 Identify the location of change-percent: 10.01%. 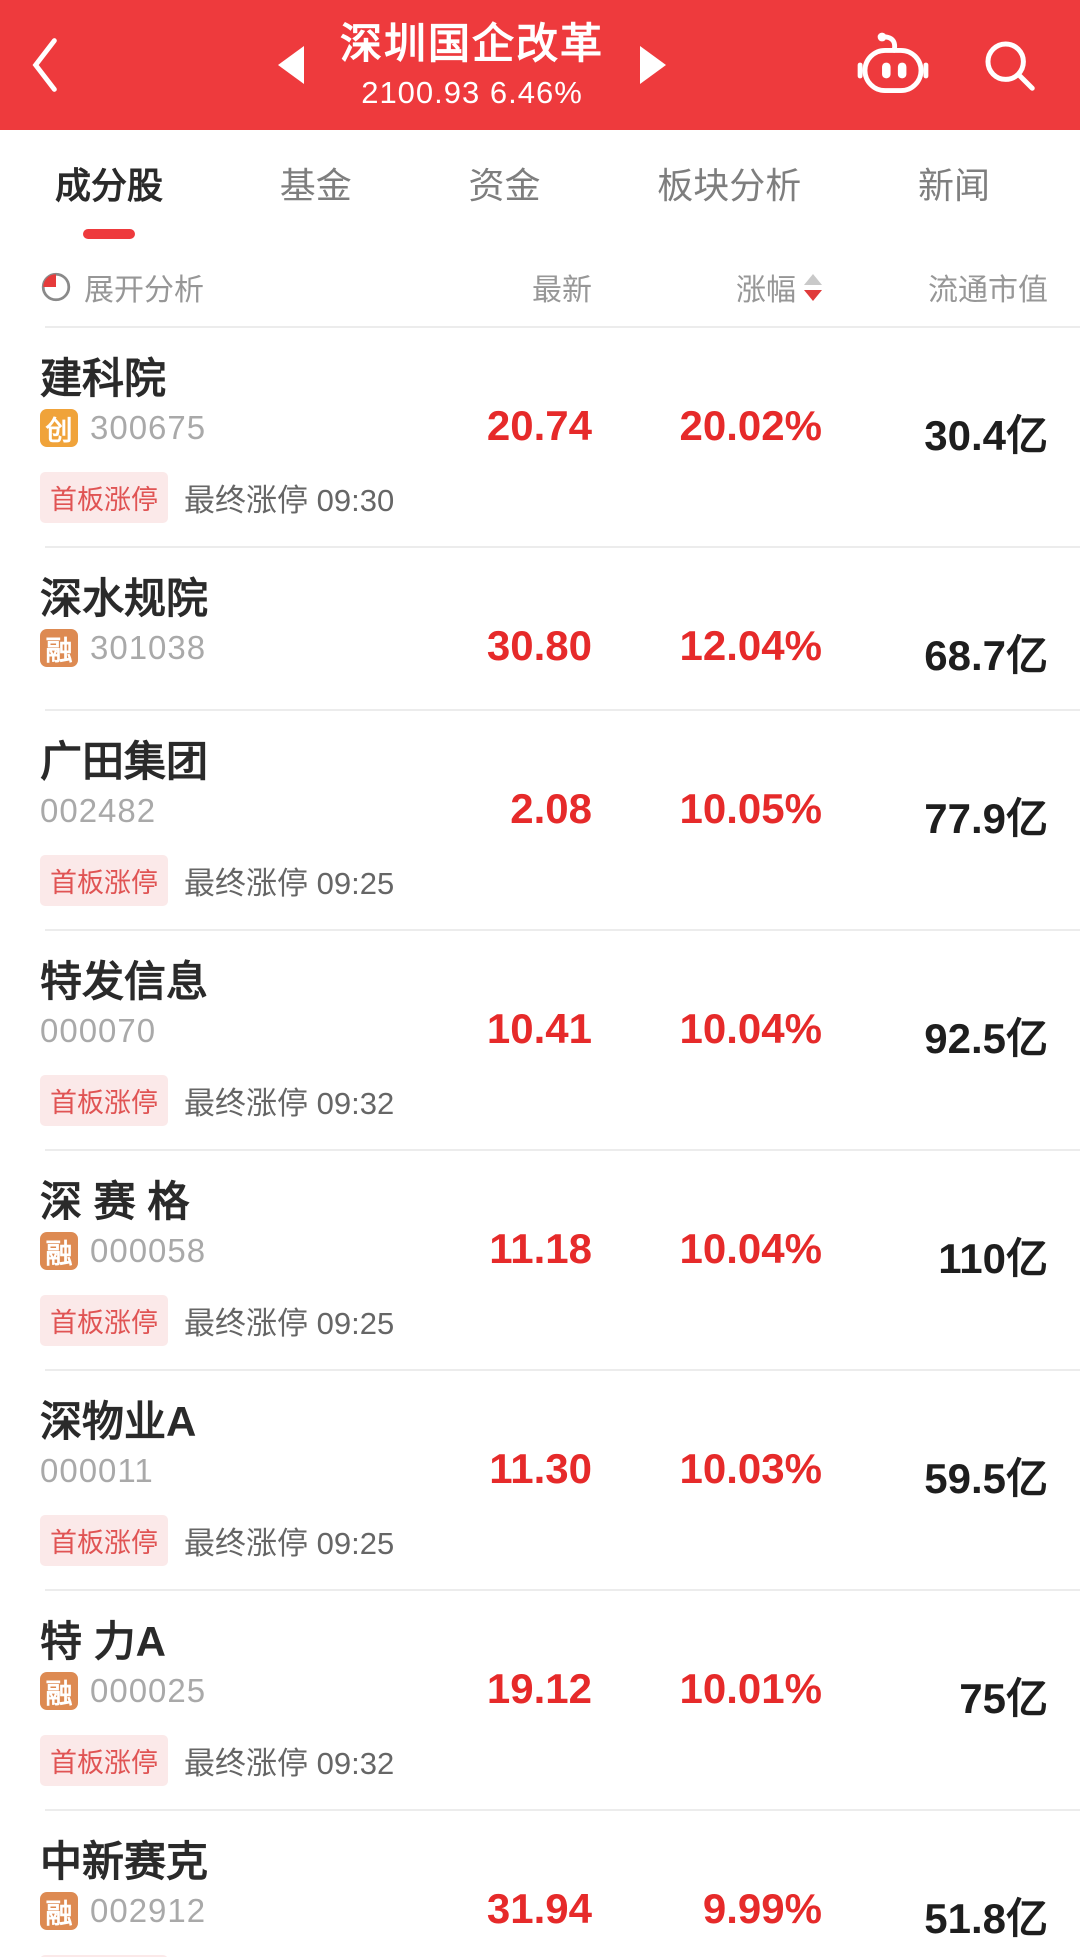
(750, 1688).